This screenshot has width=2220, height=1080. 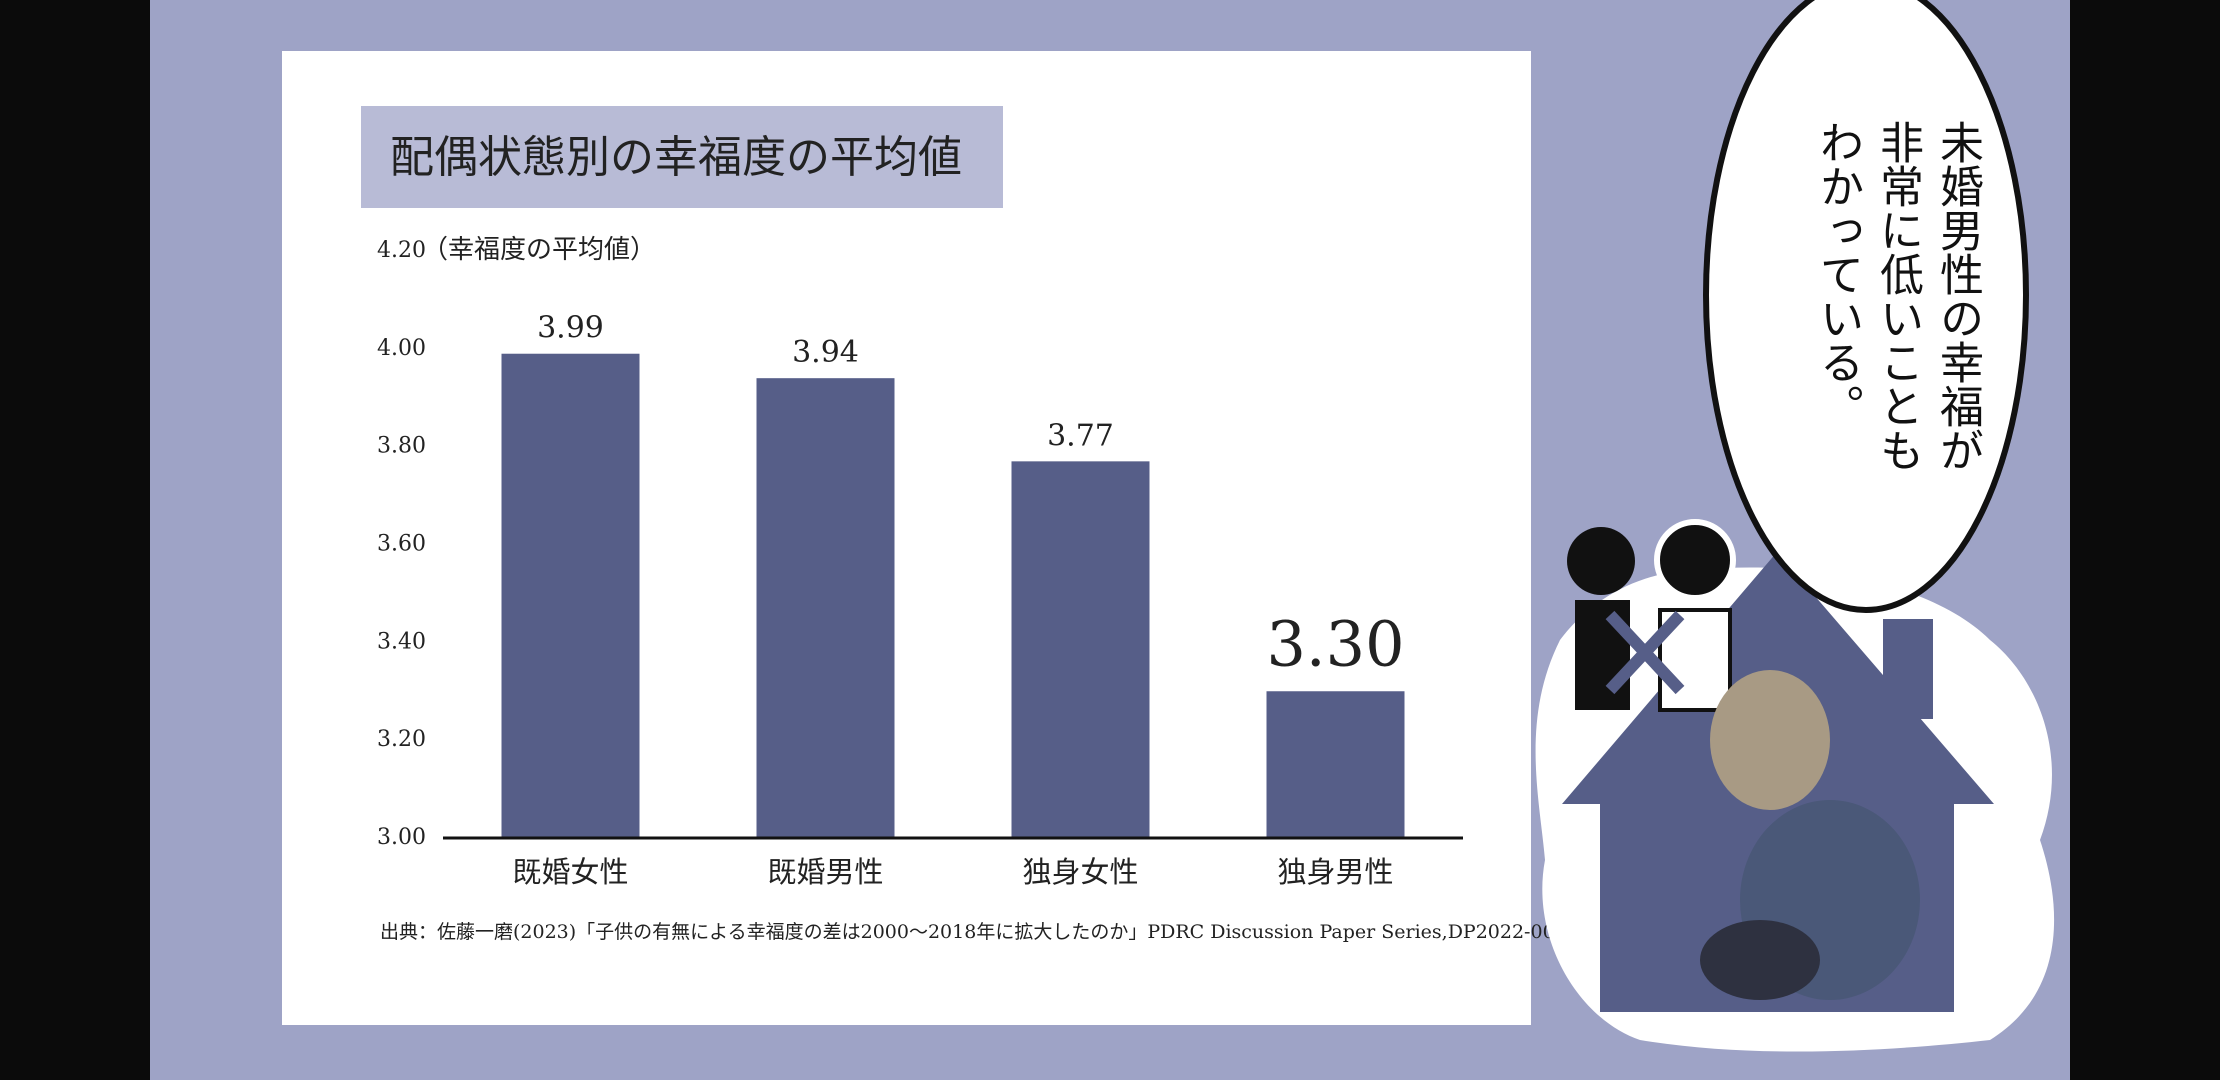 I want to click on title-box, so click(x=682, y=157).